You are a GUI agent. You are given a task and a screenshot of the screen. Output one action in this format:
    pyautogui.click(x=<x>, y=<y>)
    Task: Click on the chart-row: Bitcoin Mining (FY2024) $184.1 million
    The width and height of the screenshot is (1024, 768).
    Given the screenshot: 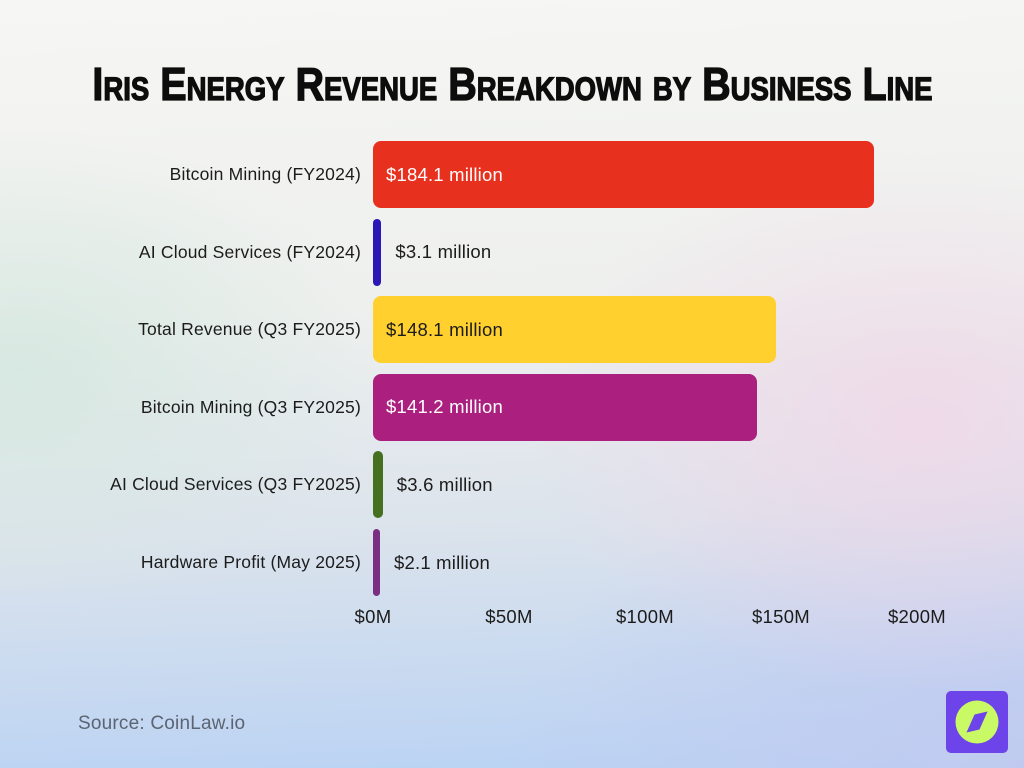 What is the action you would take?
    pyautogui.click(x=512, y=174)
    